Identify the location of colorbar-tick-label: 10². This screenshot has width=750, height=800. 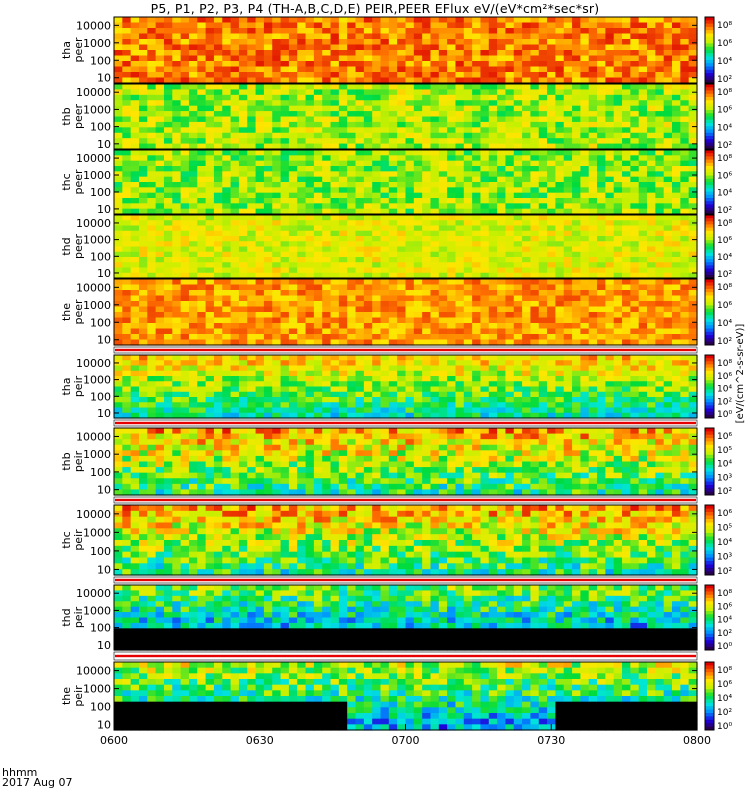
(724, 275).